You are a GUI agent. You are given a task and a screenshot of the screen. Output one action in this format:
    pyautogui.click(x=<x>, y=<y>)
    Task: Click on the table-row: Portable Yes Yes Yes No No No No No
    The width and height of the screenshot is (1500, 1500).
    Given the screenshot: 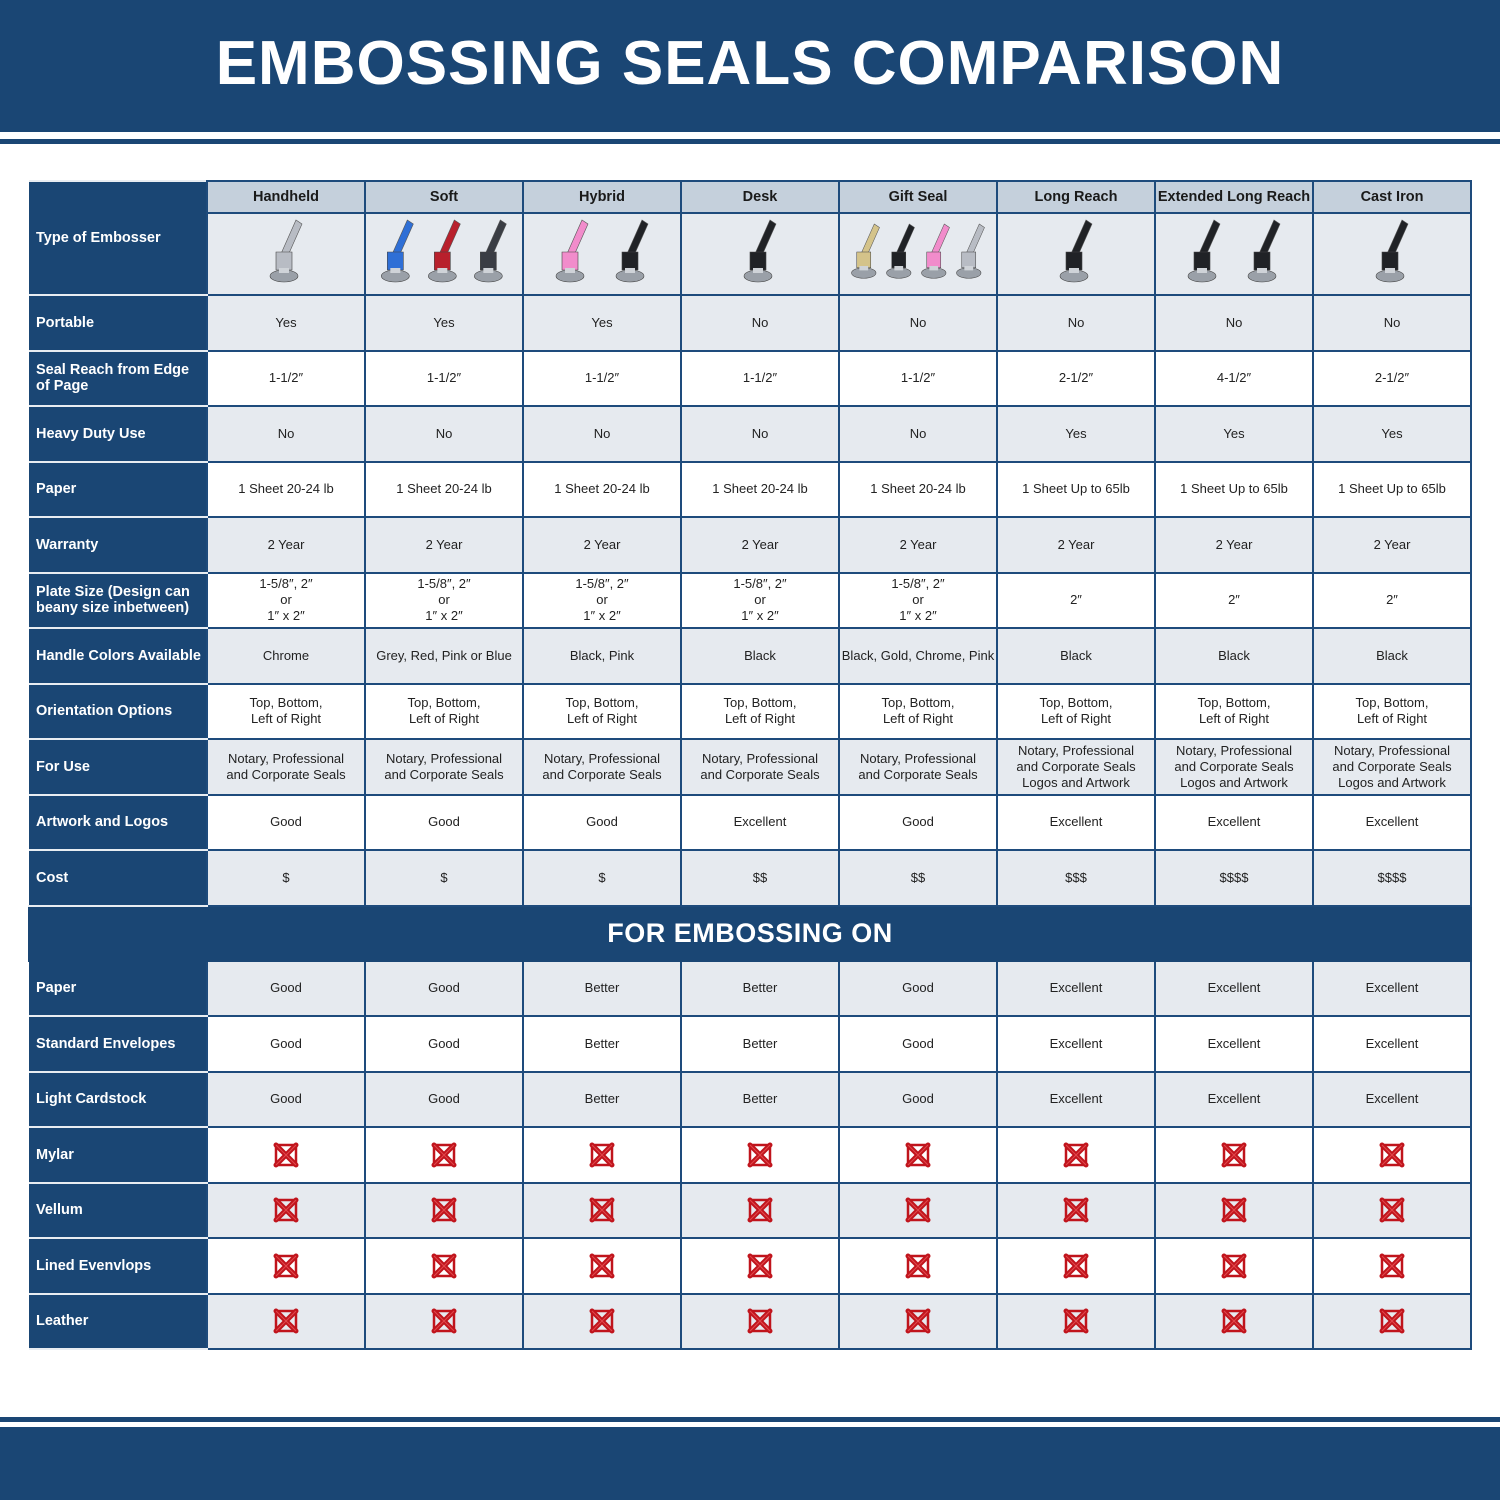 What is the action you would take?
    pyautogui.click(x=750, y=323)
    